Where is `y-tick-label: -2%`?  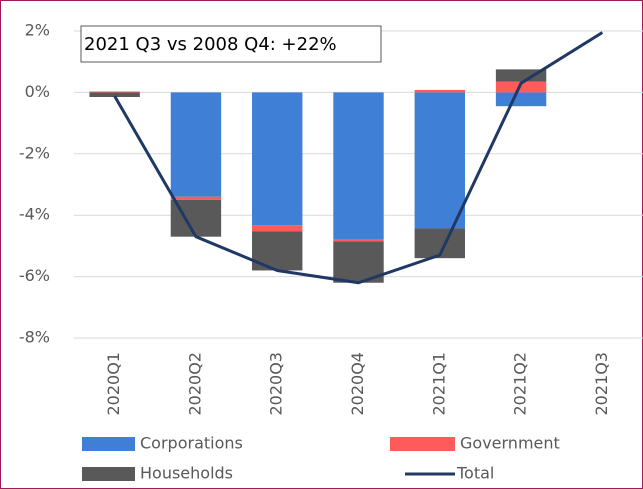
y-tick-label: -2% is located at coordinates (34, 152).